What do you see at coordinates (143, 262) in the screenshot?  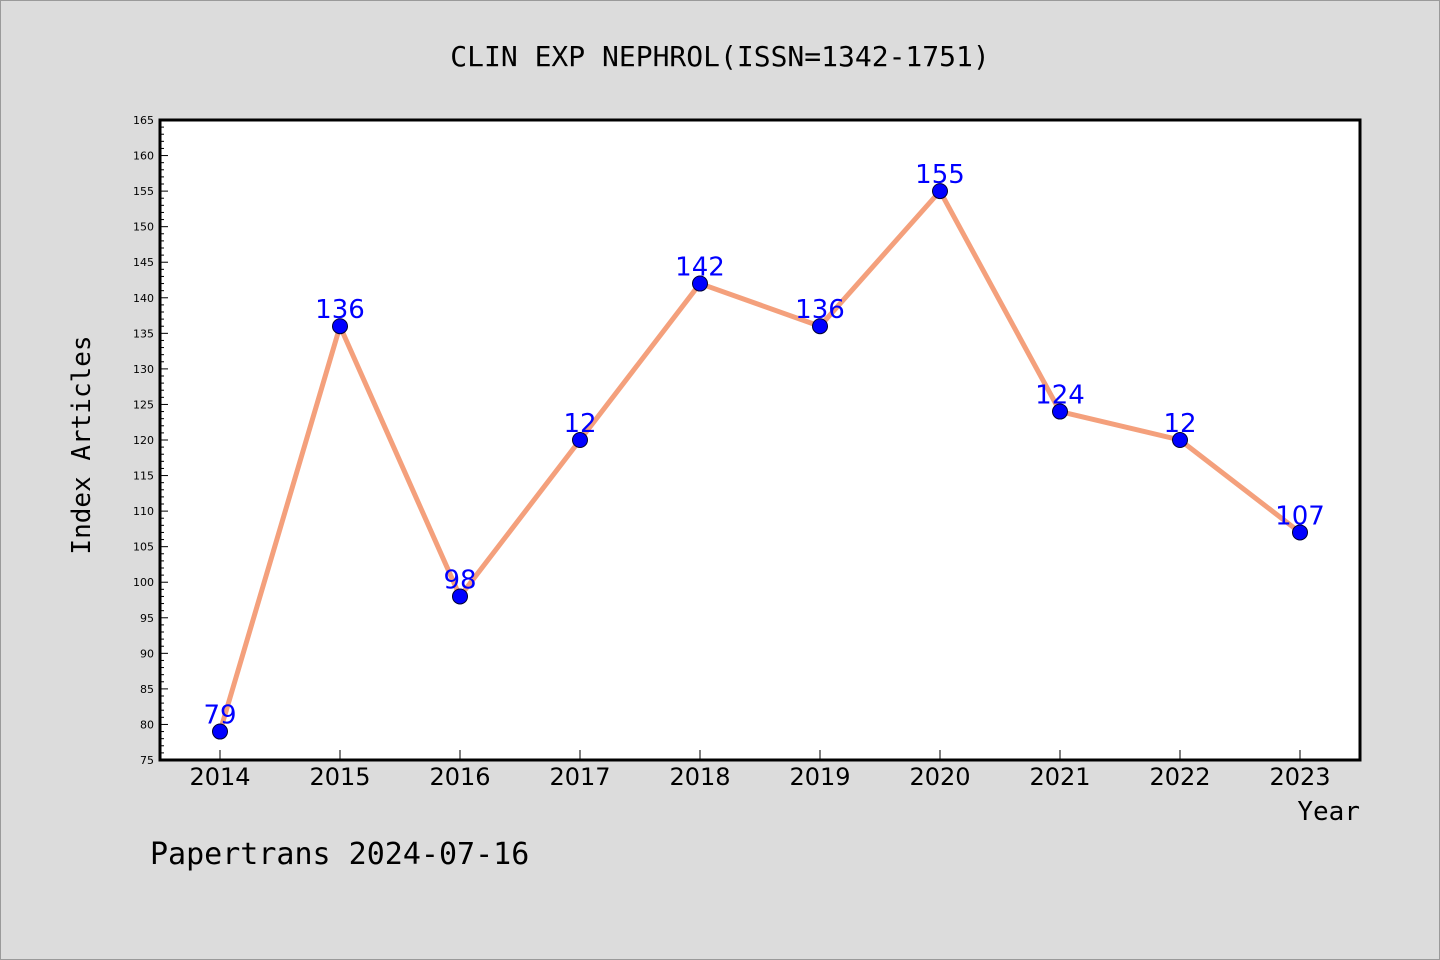 I see `y-tick-label: 145` at bounding box center [143, 262].